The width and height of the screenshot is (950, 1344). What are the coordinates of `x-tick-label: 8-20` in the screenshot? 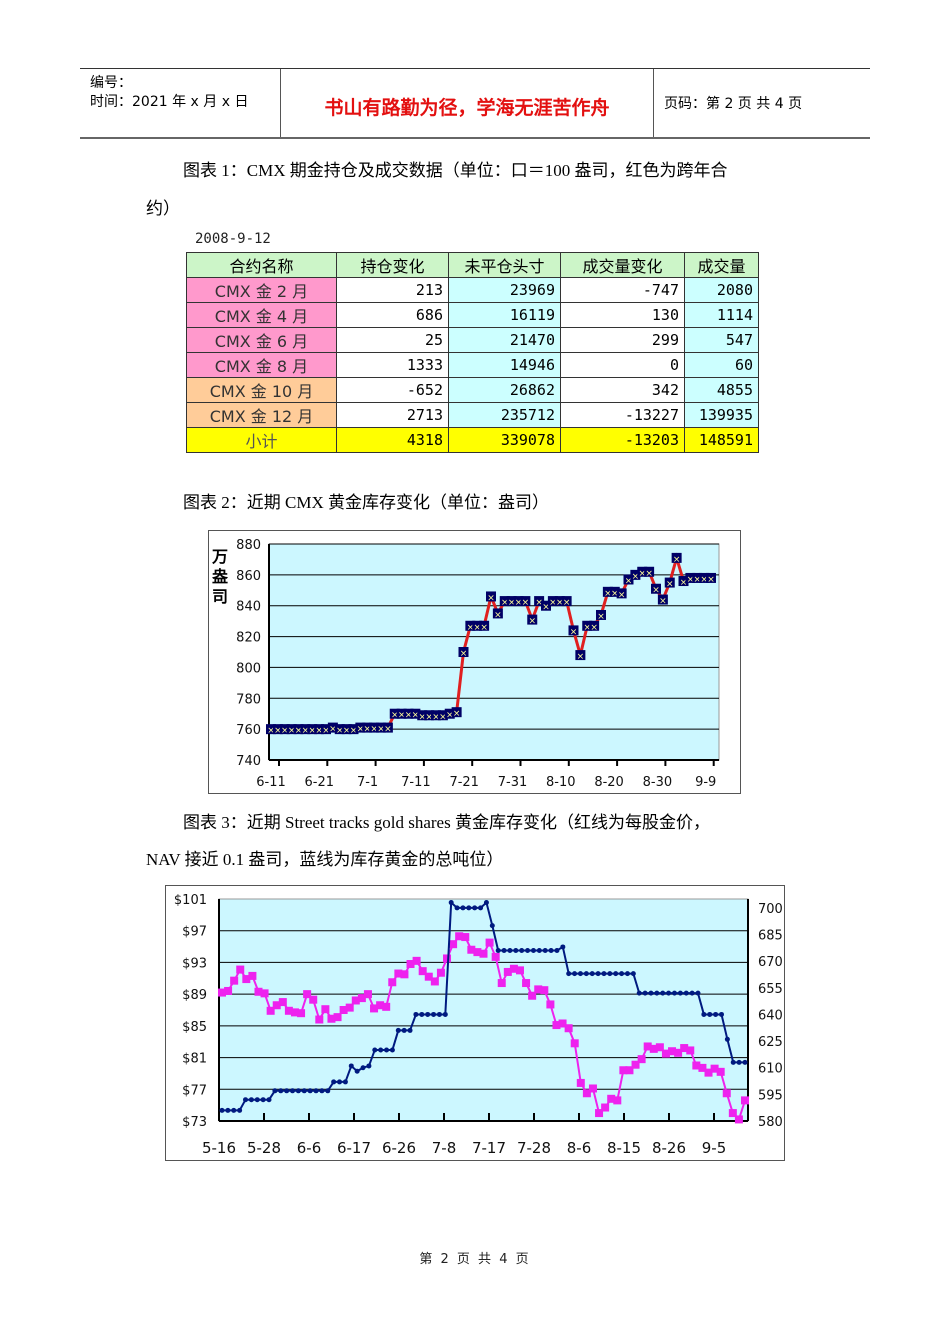 It's located at (609, 782).